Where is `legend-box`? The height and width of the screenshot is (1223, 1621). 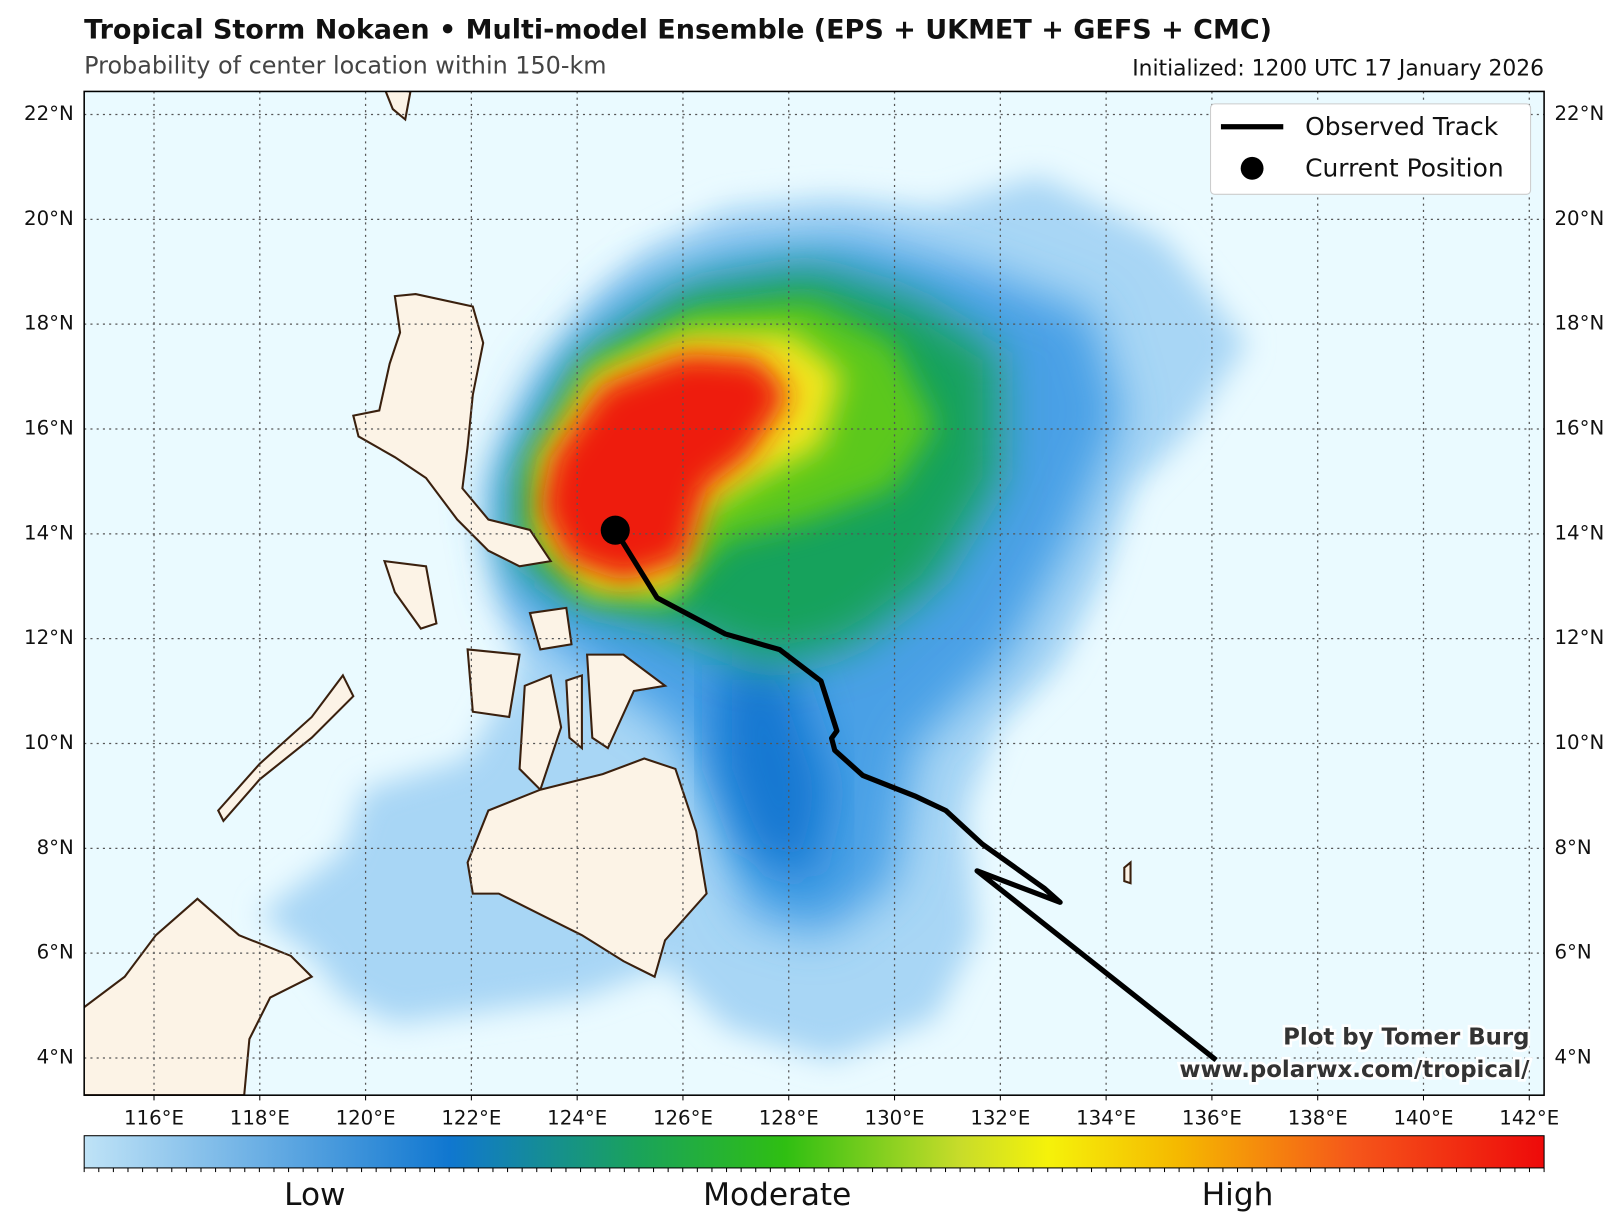
legend-box is located at coordinates (1371, 149).